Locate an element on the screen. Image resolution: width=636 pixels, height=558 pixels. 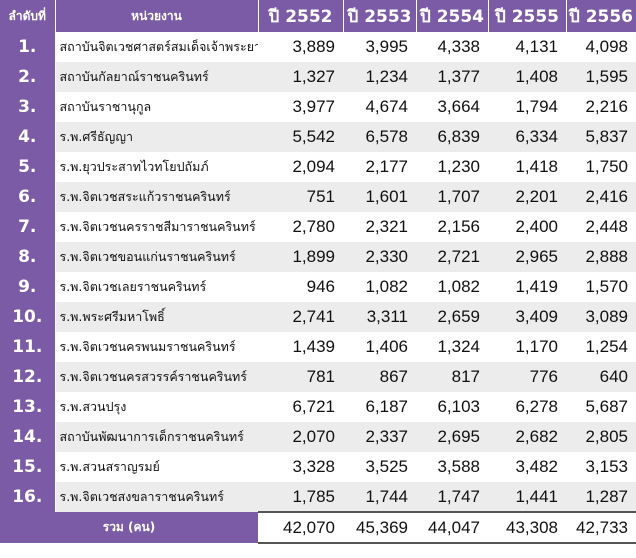
year-value: 2,330 is located at coordinates (379, 257).